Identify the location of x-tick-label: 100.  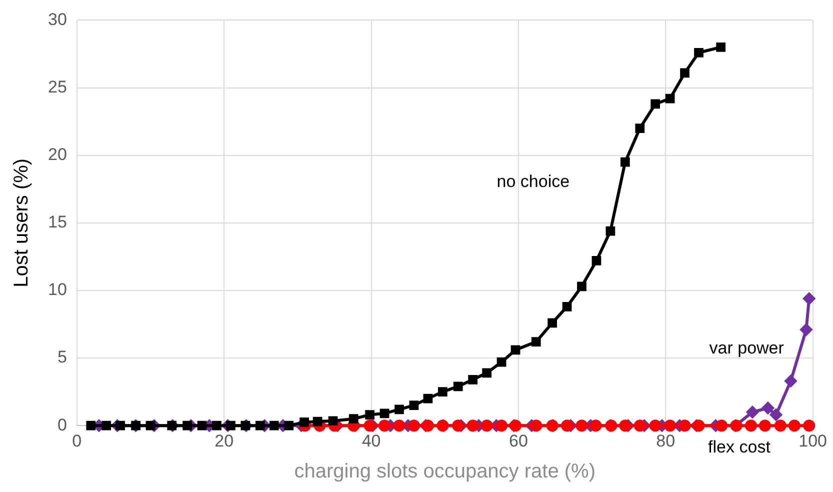
(813, 440).